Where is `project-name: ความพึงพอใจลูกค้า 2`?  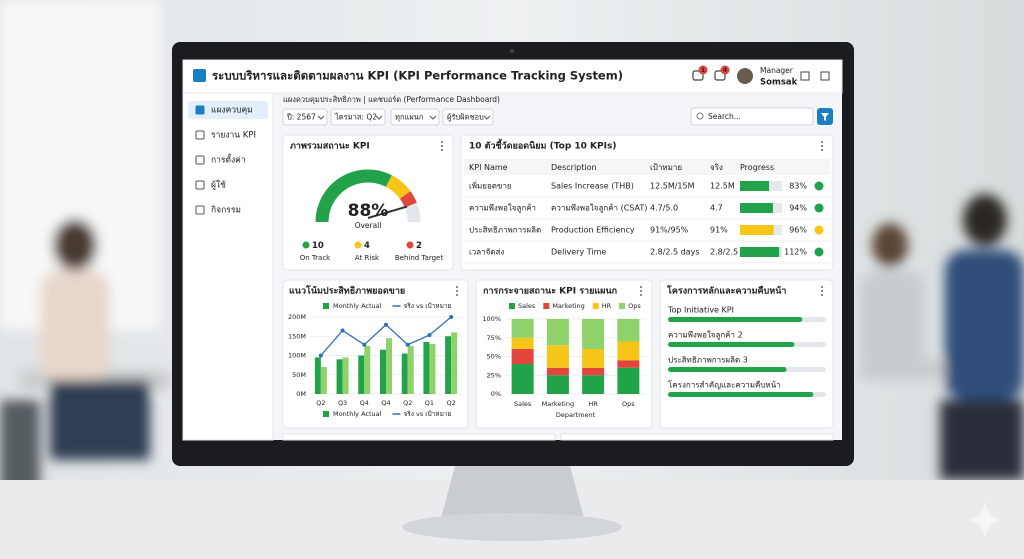 project-name: ความพึงพอใจลูกค้า 2 is located at coordinates (705, 336).